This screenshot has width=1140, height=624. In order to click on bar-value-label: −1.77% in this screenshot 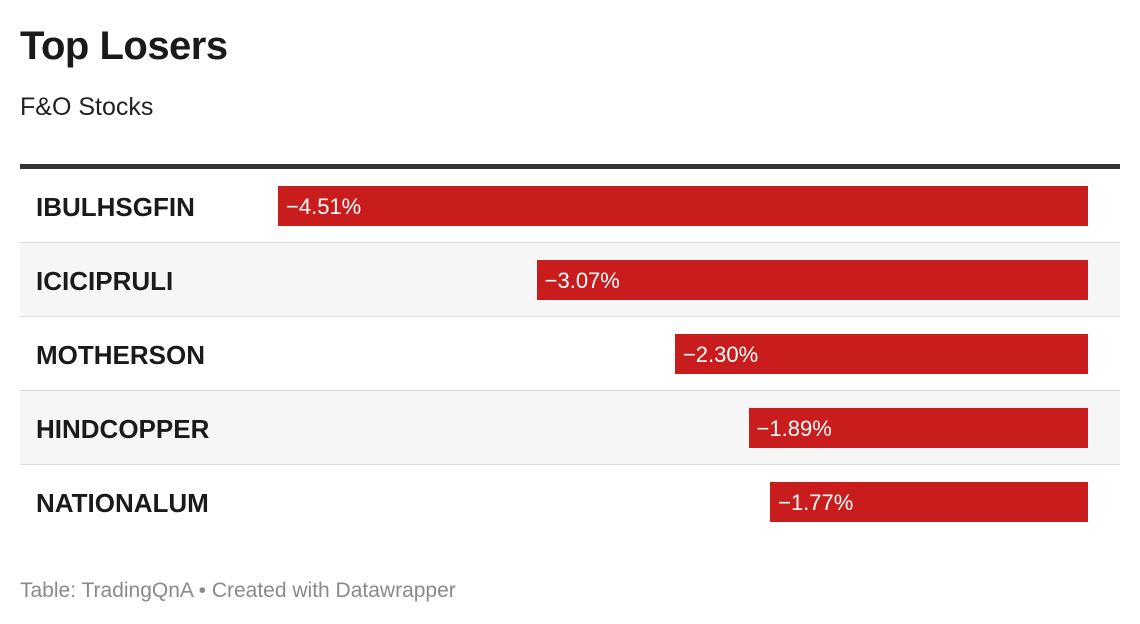, I will do `click(816, 502)`.